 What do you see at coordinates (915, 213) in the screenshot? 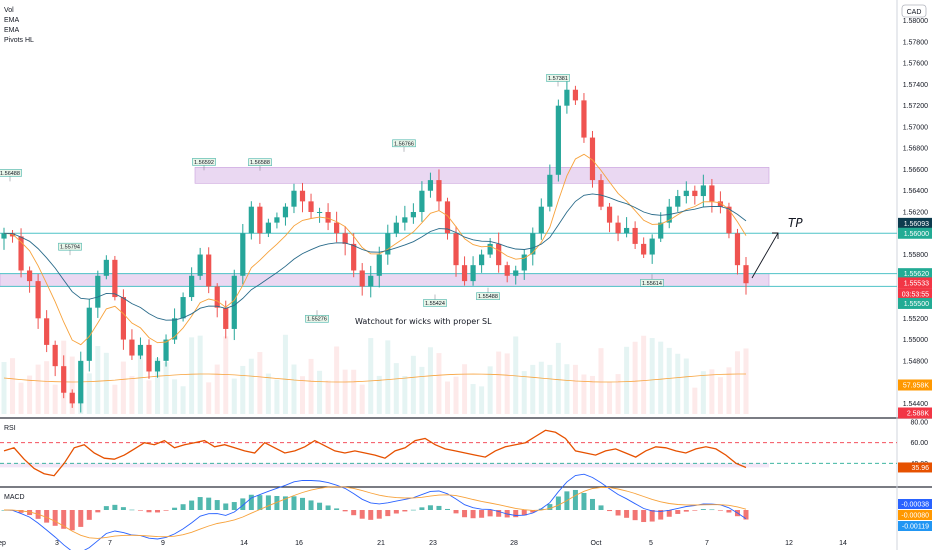
I see `price-tick: 1.56200` at bounding box center [915, 213].